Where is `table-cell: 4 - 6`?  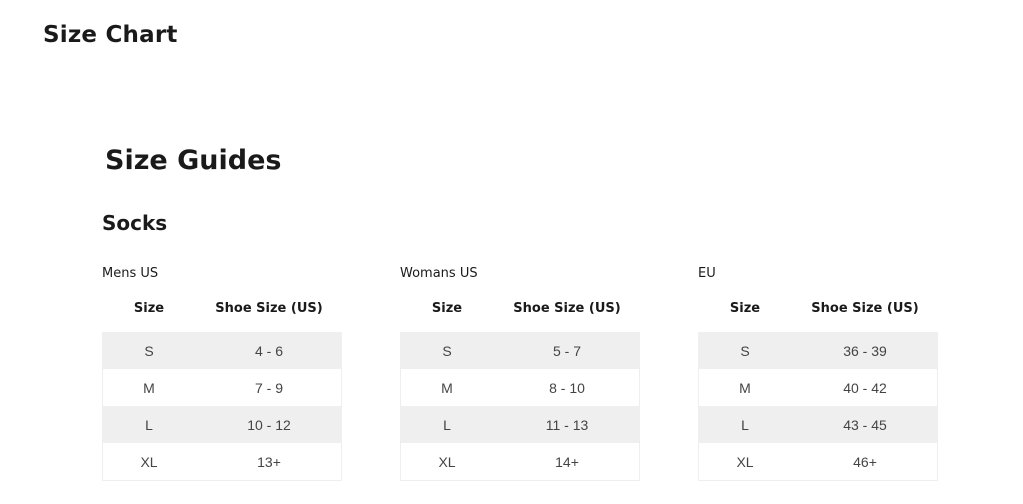
table-cell: 4 - 6 is located at coordinates (268, 350).